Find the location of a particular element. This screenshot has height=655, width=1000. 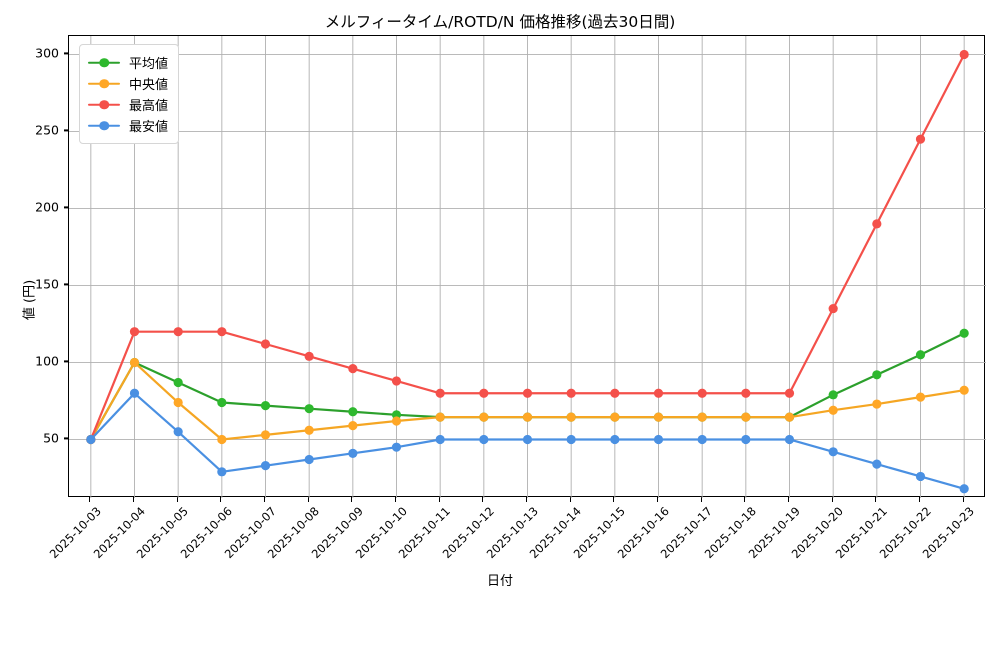

legend-label: 中央値 is located at coordinates (149, 85).